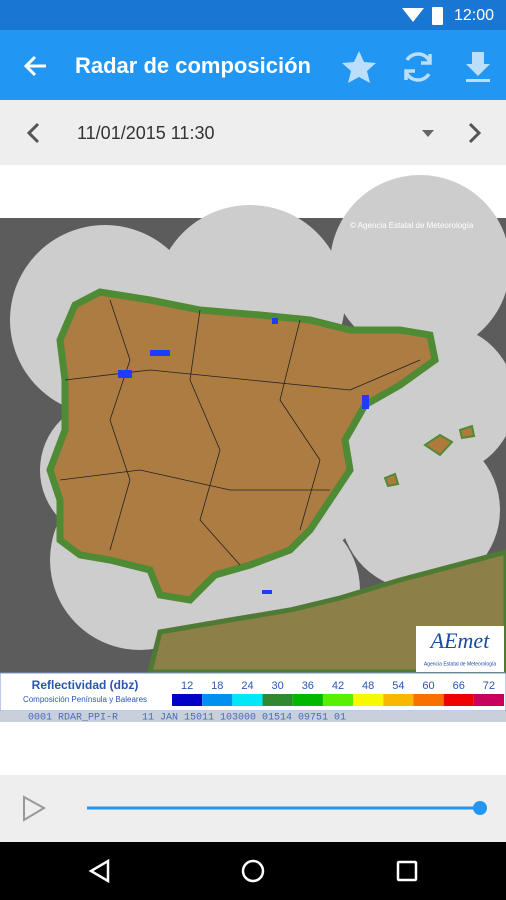 This screenshot has height=900, width=506. What do you see at coordinates (145, 133) in the screenshot?
I see `date-selector: 11/01/2015 11:30` at bounding box center [145, 133].